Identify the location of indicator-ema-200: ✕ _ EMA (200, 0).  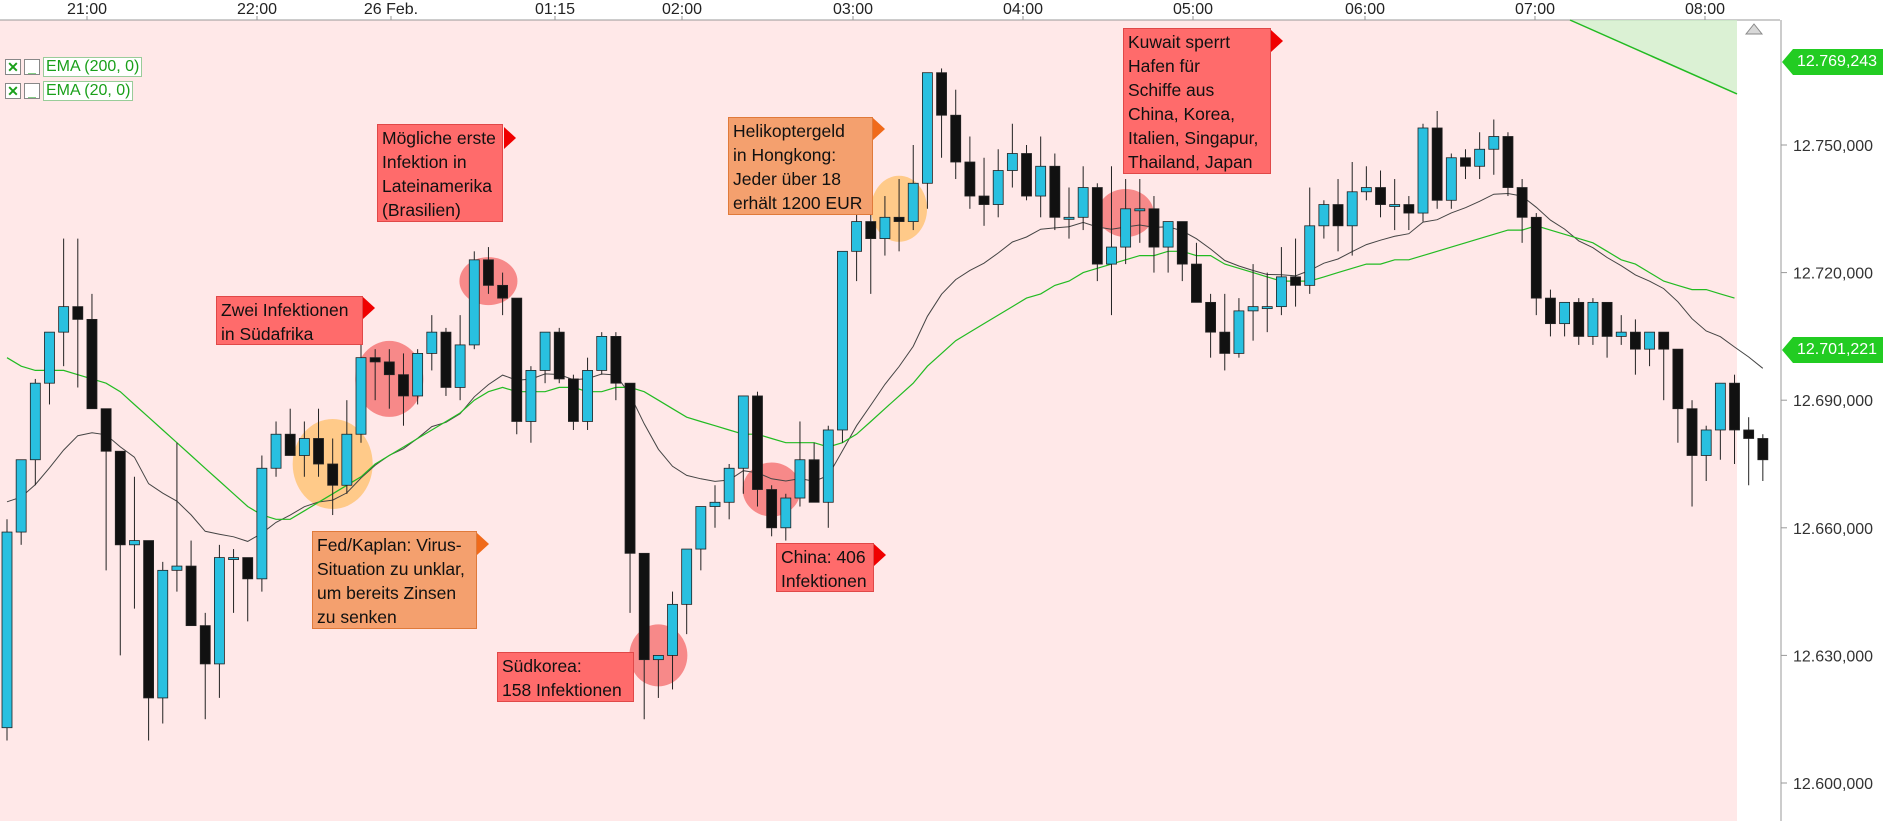
(74, 67).